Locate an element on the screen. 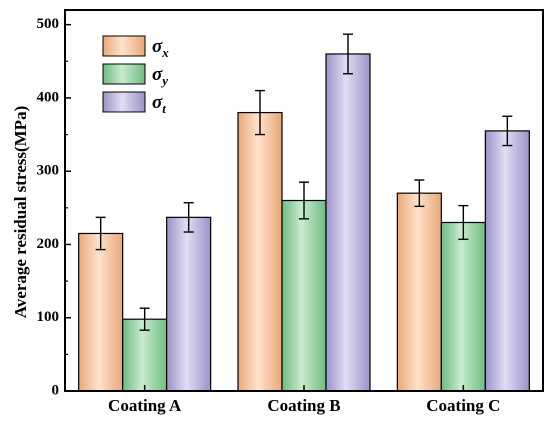  legend-label: σy is located at coordinates (160, 76).